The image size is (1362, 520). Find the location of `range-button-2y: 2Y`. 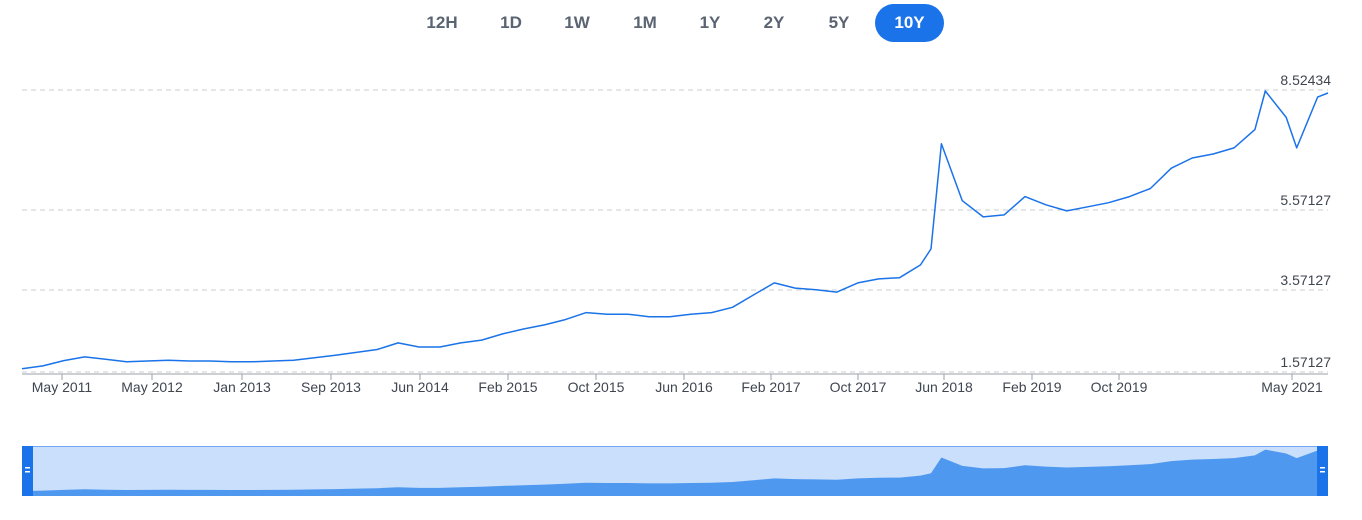

range-button-2y: 2Y is located at coordinates (774, 22).